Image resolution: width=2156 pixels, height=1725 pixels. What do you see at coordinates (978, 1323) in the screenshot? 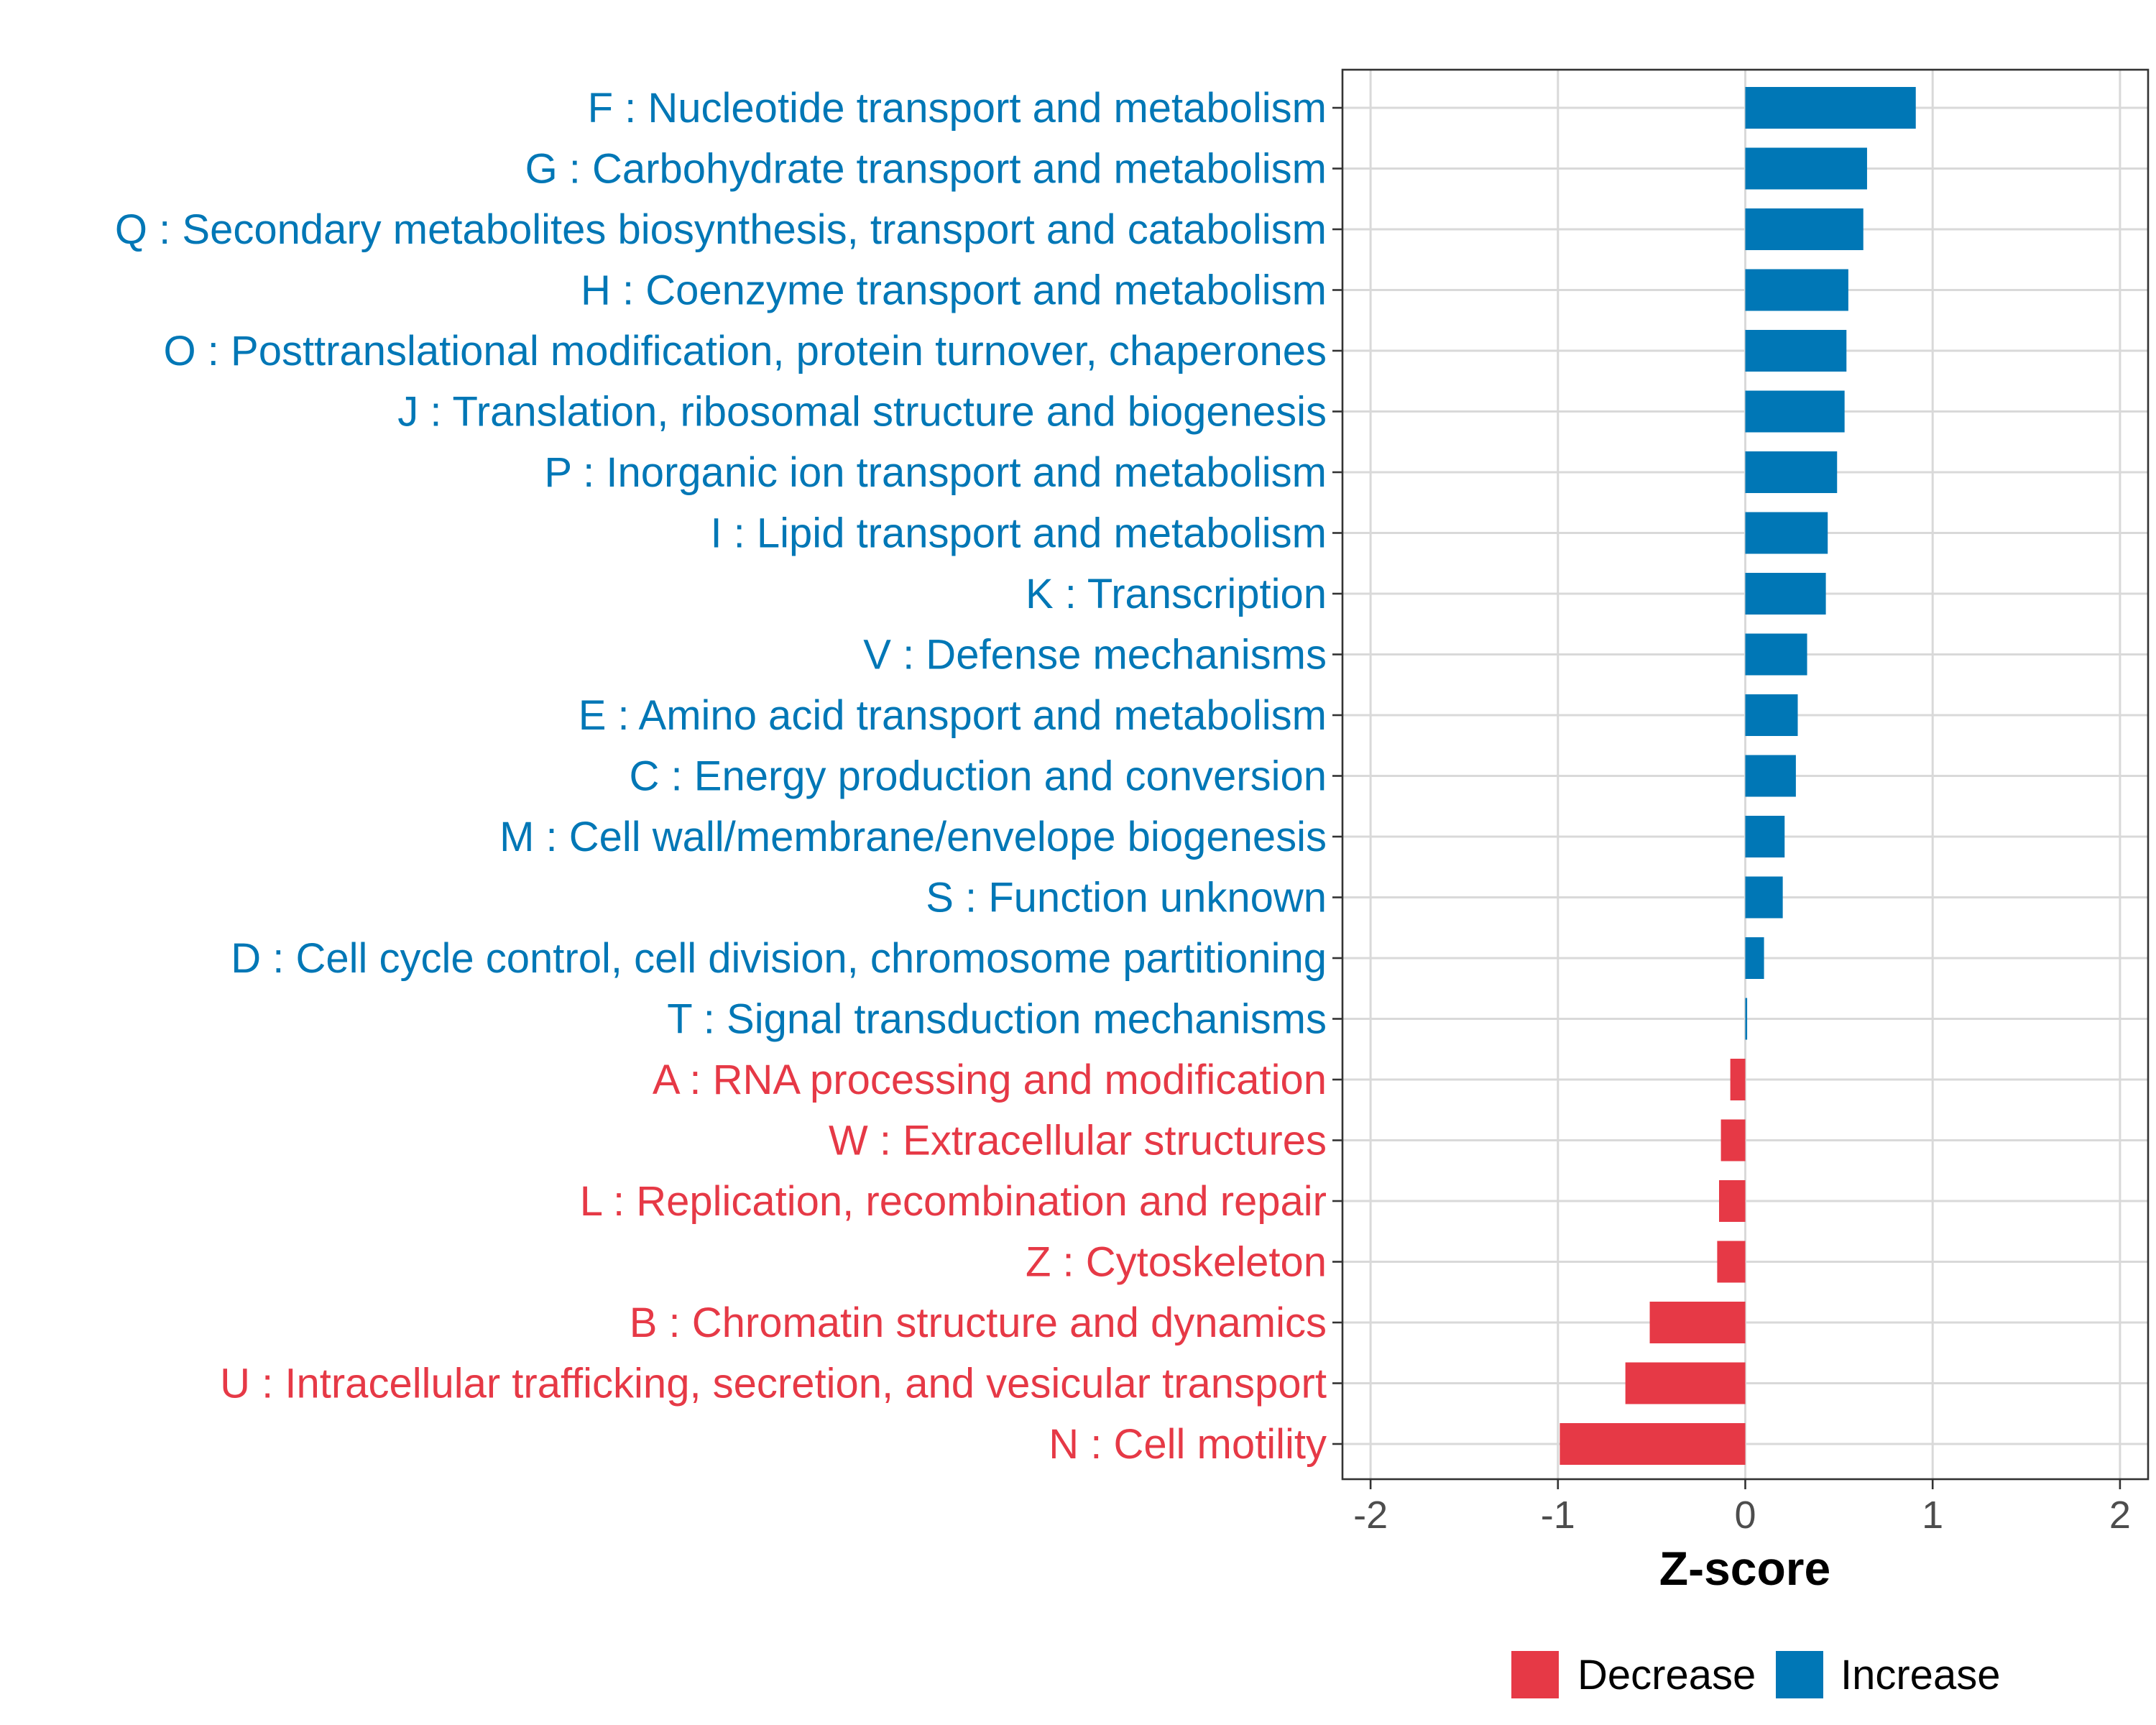
I see `category-label: B : Chromatin structure and dynamics` at bounding box center [978, 1323].